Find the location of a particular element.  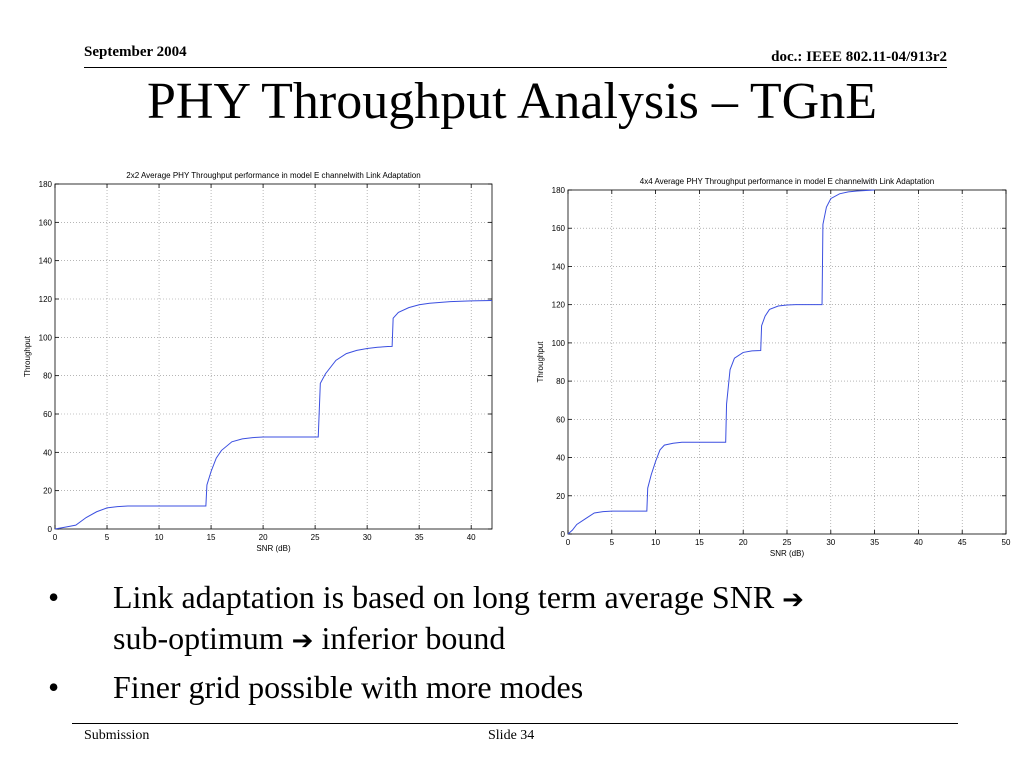

header-rule is located at coordinates (515, 67).